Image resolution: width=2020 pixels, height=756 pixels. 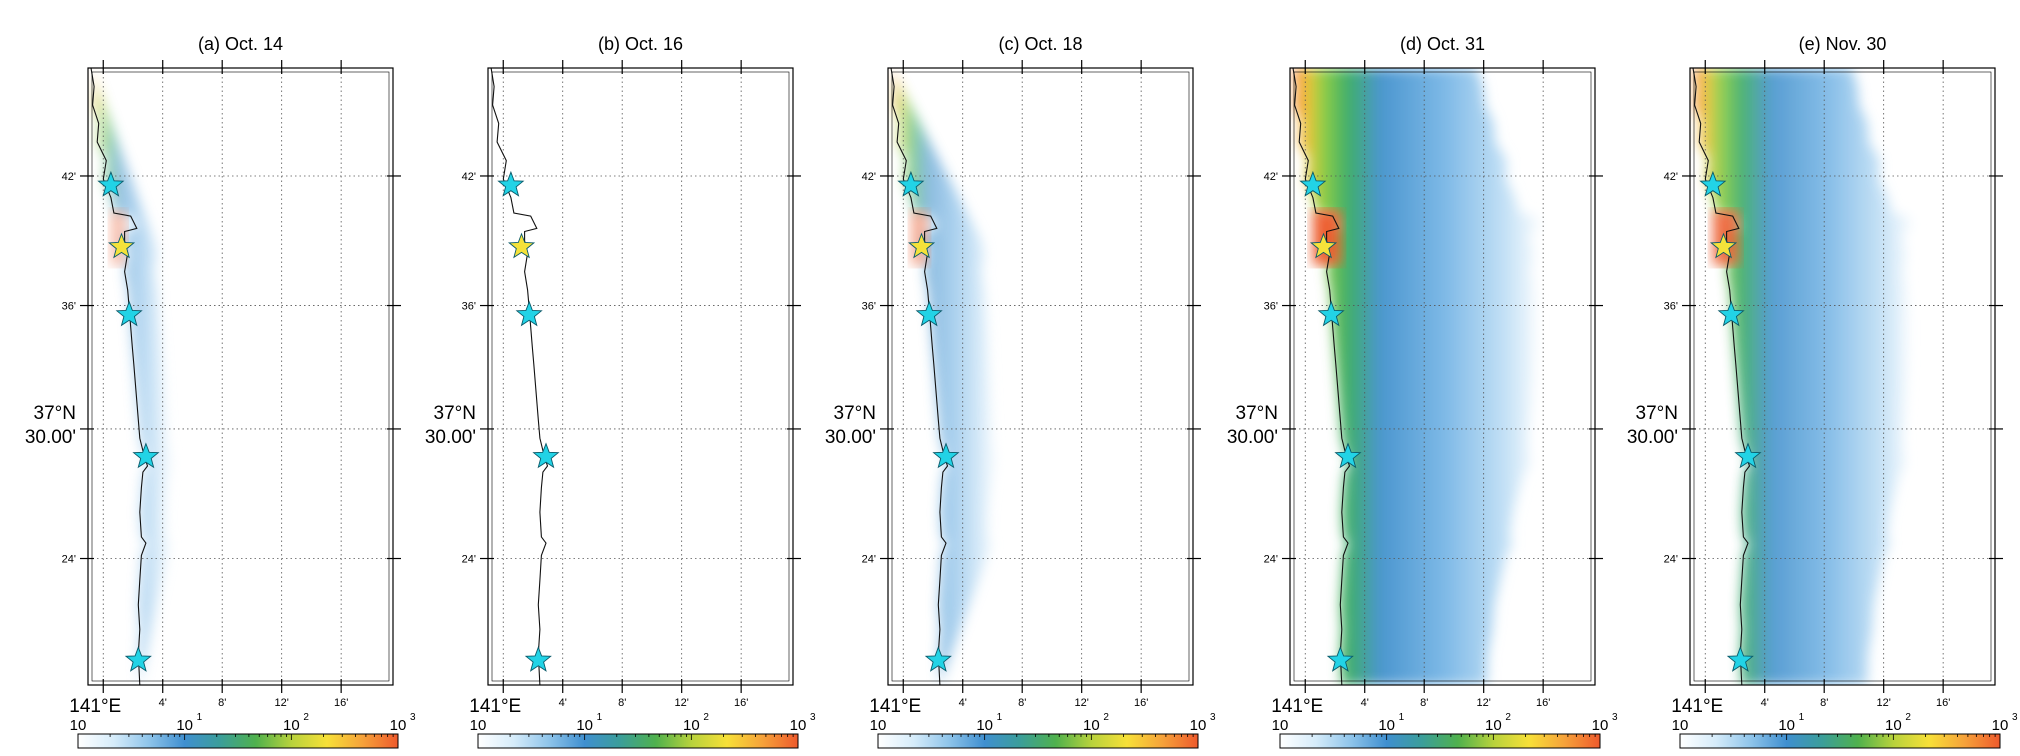 I want to click on panel-title: (e) Nov. 30, so click(x=1843, y=44).